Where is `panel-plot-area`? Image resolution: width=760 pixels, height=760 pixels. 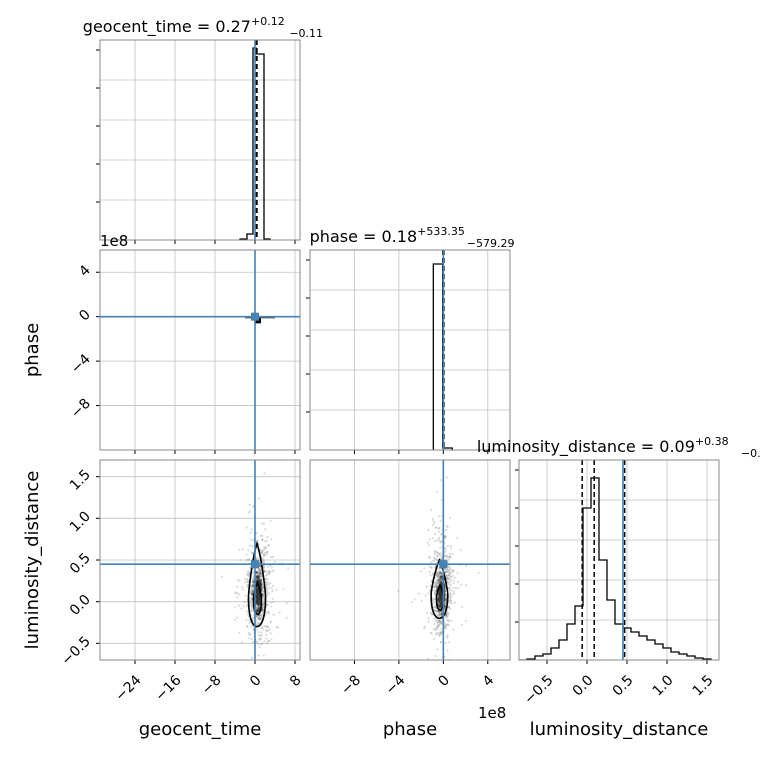 panel-plot-area is located at coordinates (200, 350).